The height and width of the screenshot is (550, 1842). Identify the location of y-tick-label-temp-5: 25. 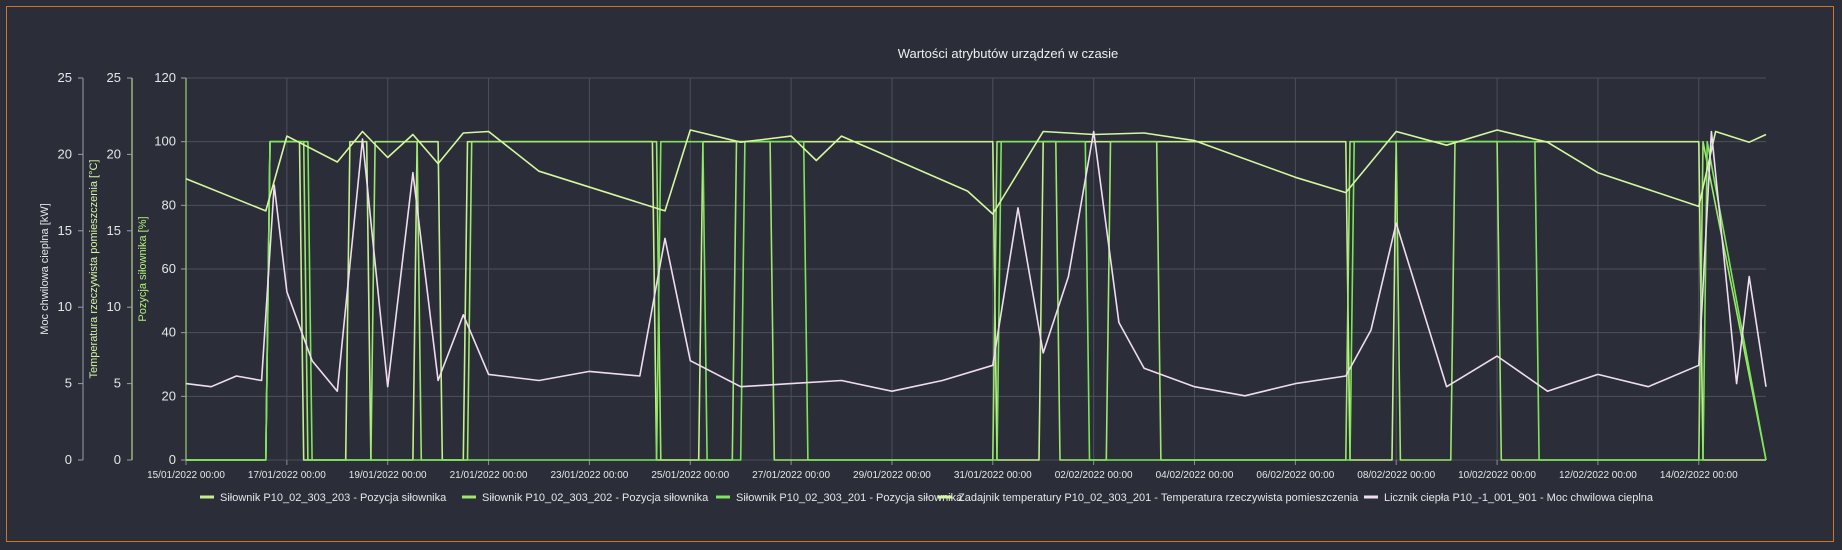
(114, 77).